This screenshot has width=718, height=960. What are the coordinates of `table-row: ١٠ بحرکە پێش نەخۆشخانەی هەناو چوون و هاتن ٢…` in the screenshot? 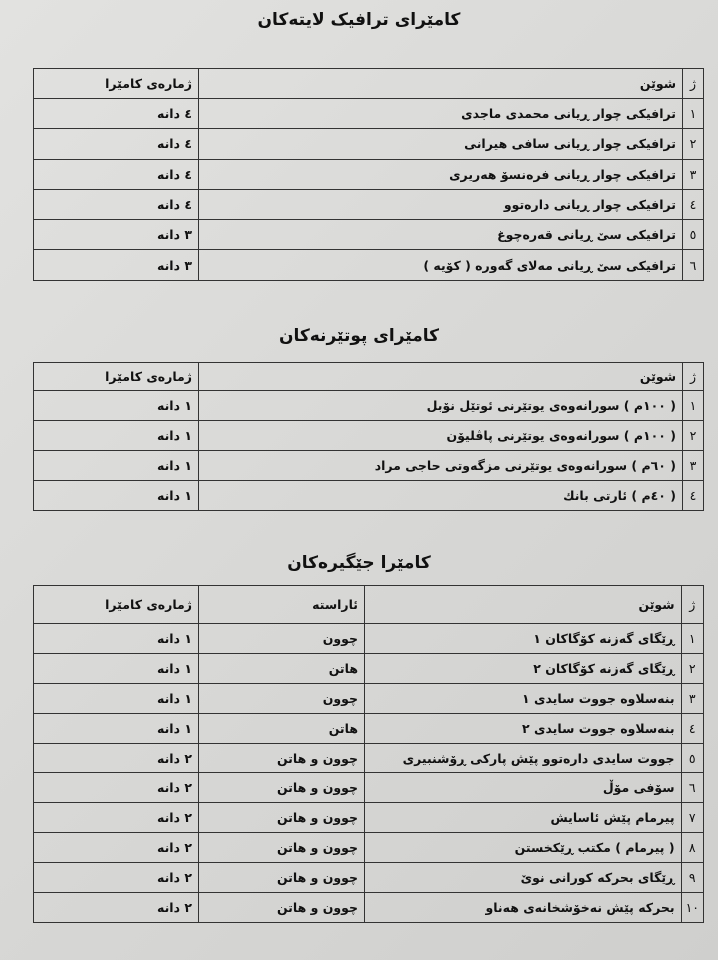 It's located at (369, 907).